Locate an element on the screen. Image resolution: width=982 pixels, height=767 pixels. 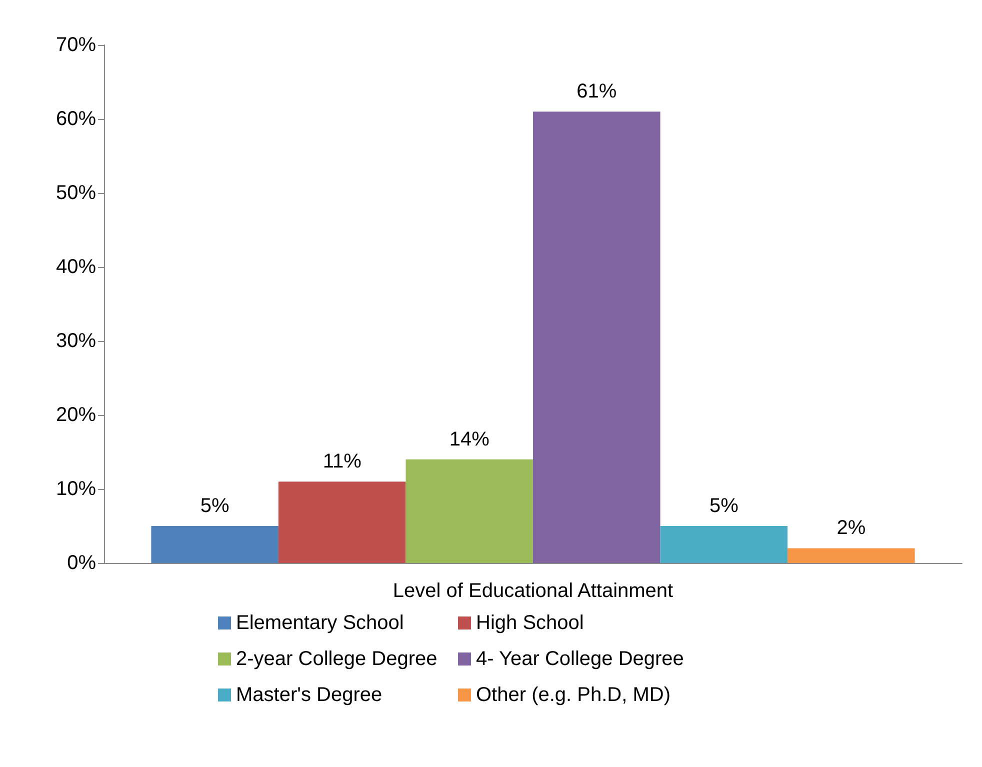
y-tick-label: 40% is located at coordinates (76, 267).